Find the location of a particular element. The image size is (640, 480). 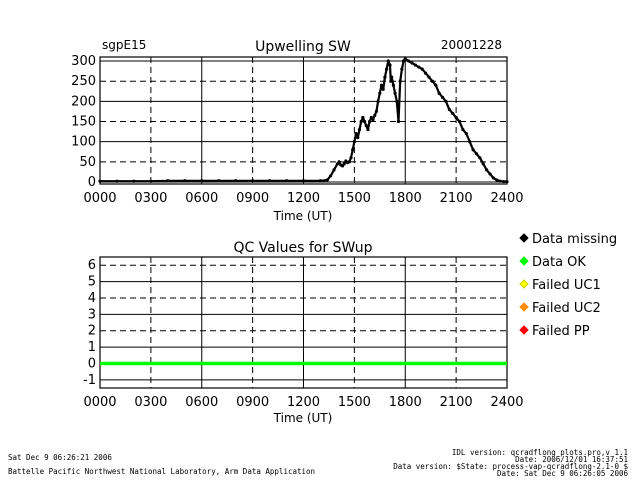

legend-label: Data OK is located at coordinates (559, 262).